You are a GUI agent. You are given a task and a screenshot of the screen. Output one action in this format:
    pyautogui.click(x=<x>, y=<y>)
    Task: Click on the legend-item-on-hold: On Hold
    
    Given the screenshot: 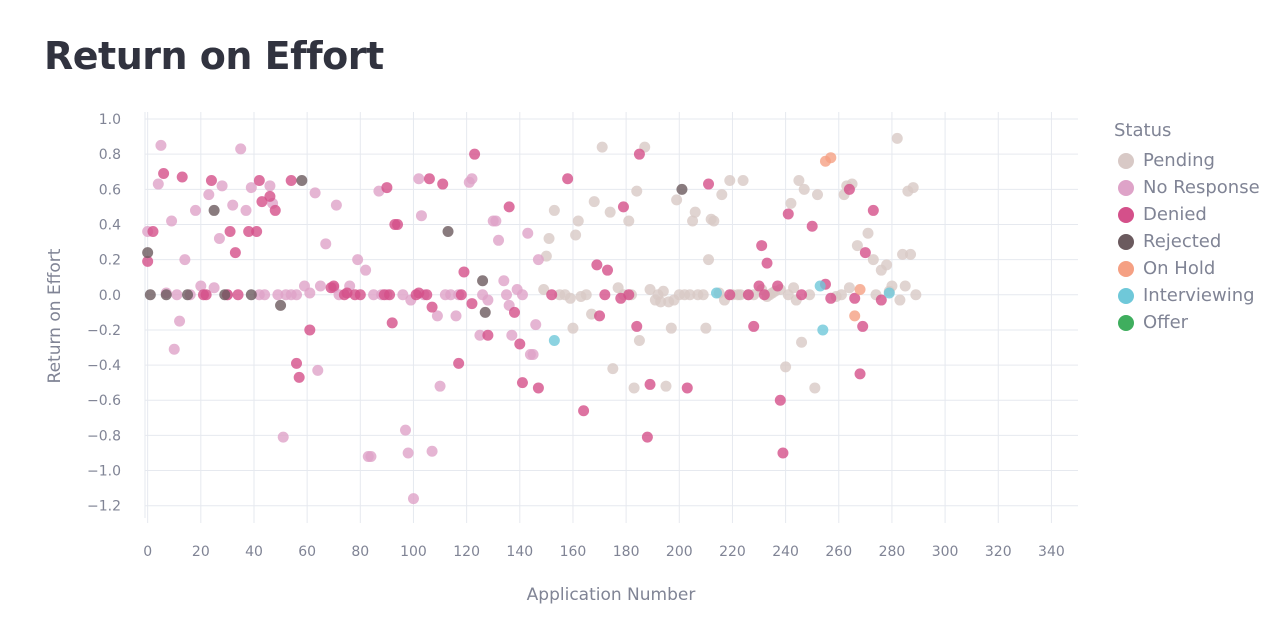 What is the action you would take?
    pyautogui.click(x=1187, y=268)
    